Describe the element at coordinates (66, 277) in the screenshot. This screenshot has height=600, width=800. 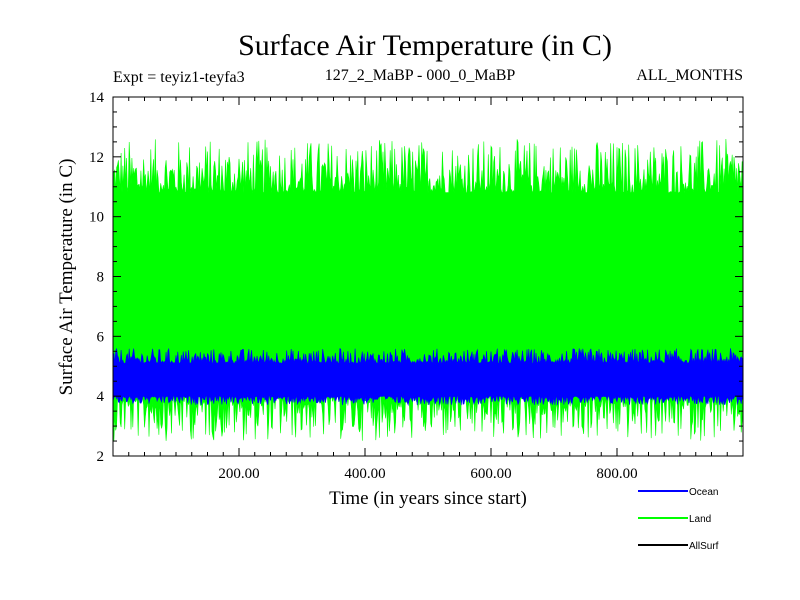
I see `y-axis-label: Surface Air Temperature (in C)` at that location.